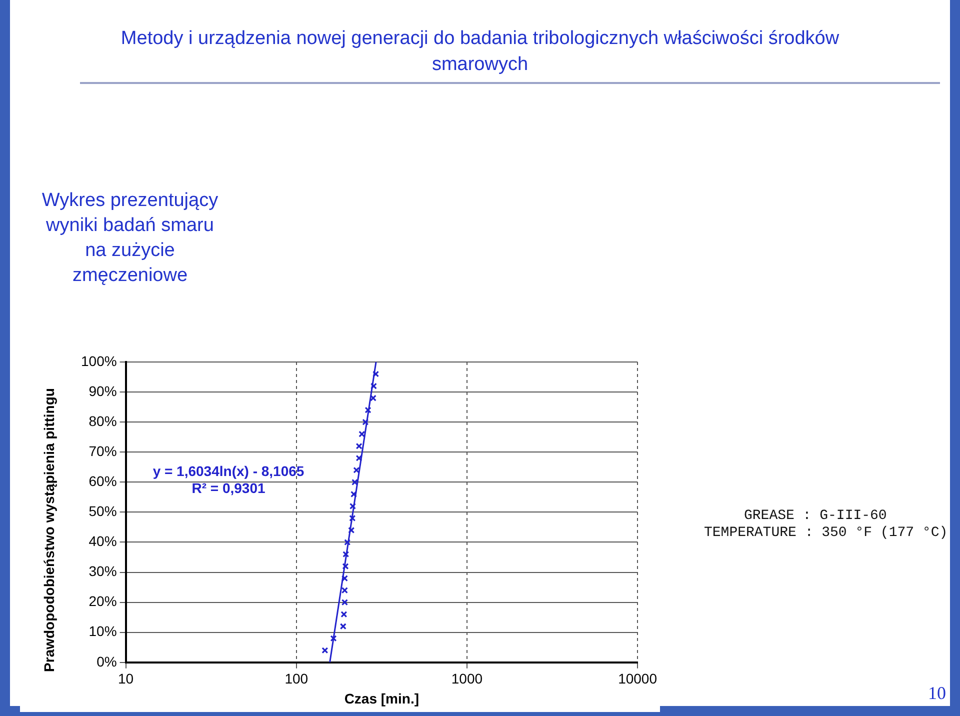  I want to click on y-axis-title: Prawdopodobieństwo wystąpienia pittingu, so click(49, 530).